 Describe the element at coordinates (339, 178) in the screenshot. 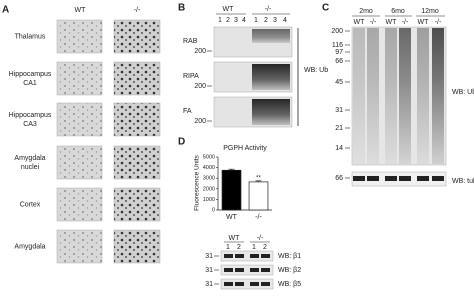

I see `size-marker: 66` at that location.